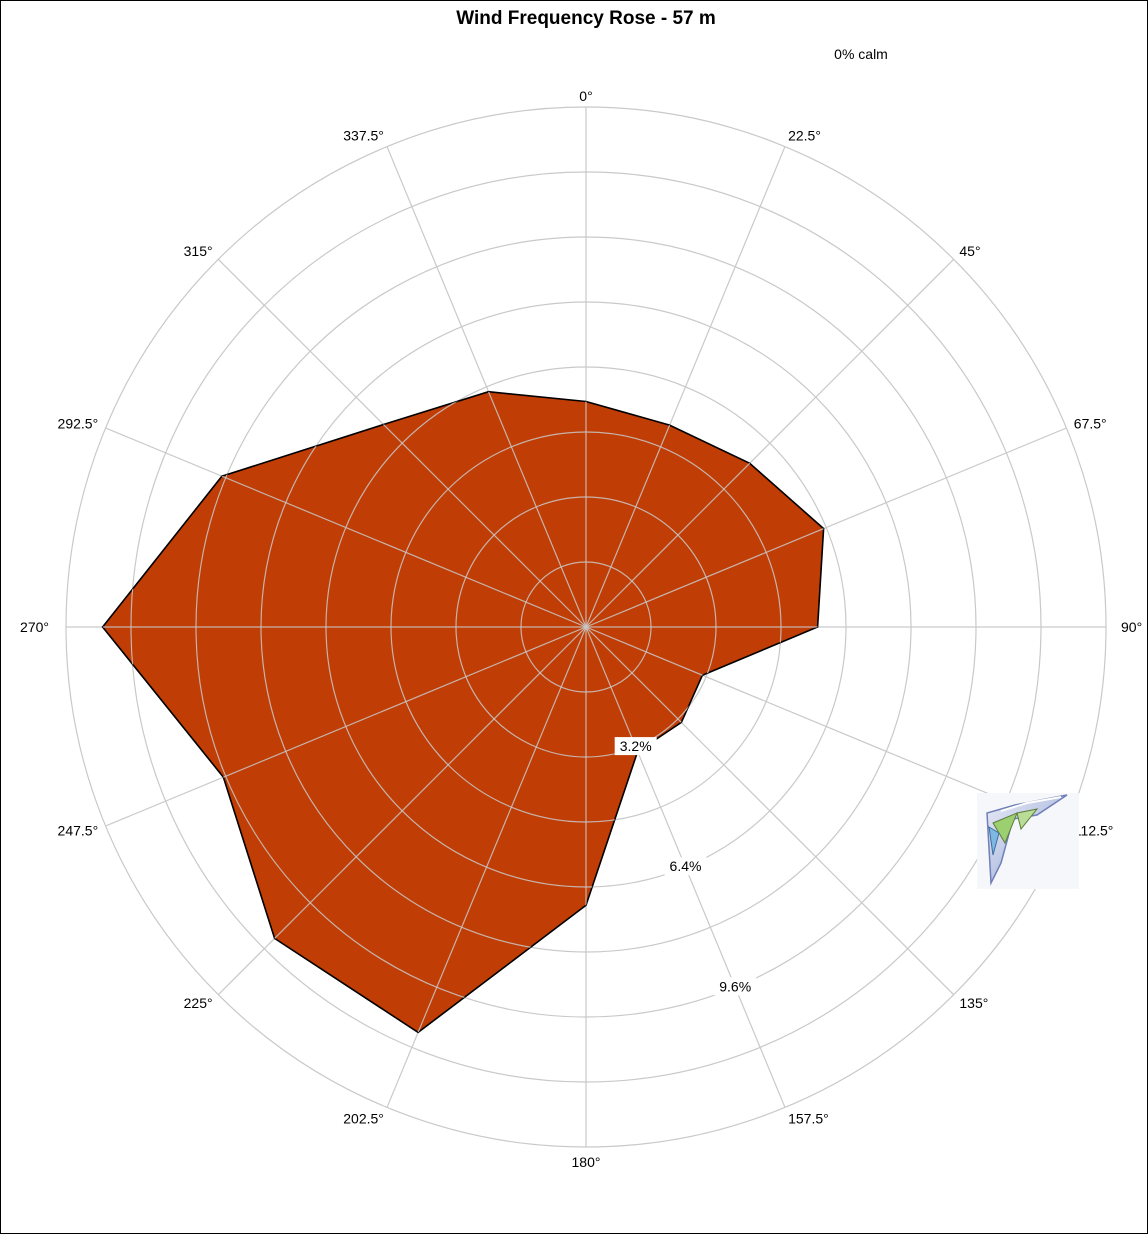 This screenshot has height=1234, width=1148. What do you see at coordinates (586, 1162) in the screenshot?
I see `direction-label-180: 180°` at bounding box center [586, 1162].